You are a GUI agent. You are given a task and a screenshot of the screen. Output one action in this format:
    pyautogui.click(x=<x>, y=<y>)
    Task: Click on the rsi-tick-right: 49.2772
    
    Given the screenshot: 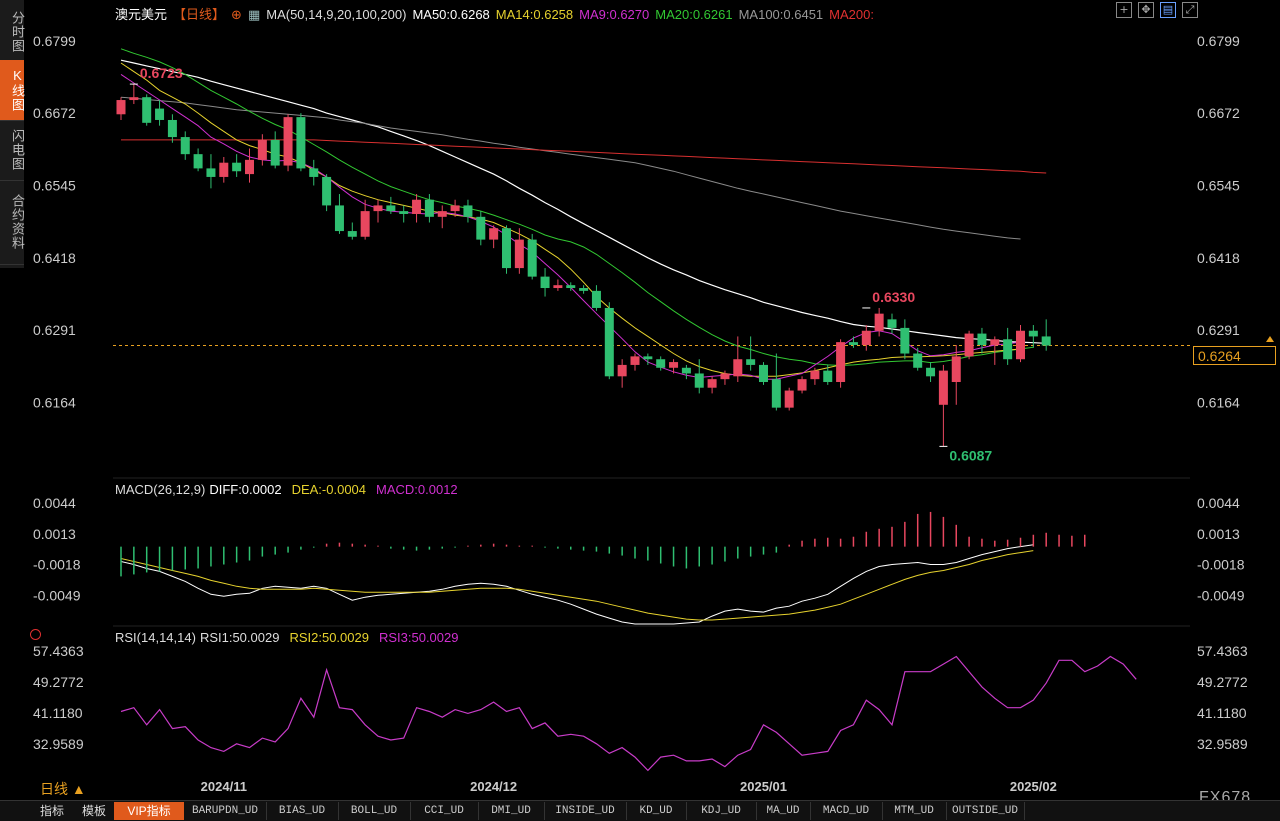 What is the action you would take?
    pyautogui.click(x=1222, y=682)
    